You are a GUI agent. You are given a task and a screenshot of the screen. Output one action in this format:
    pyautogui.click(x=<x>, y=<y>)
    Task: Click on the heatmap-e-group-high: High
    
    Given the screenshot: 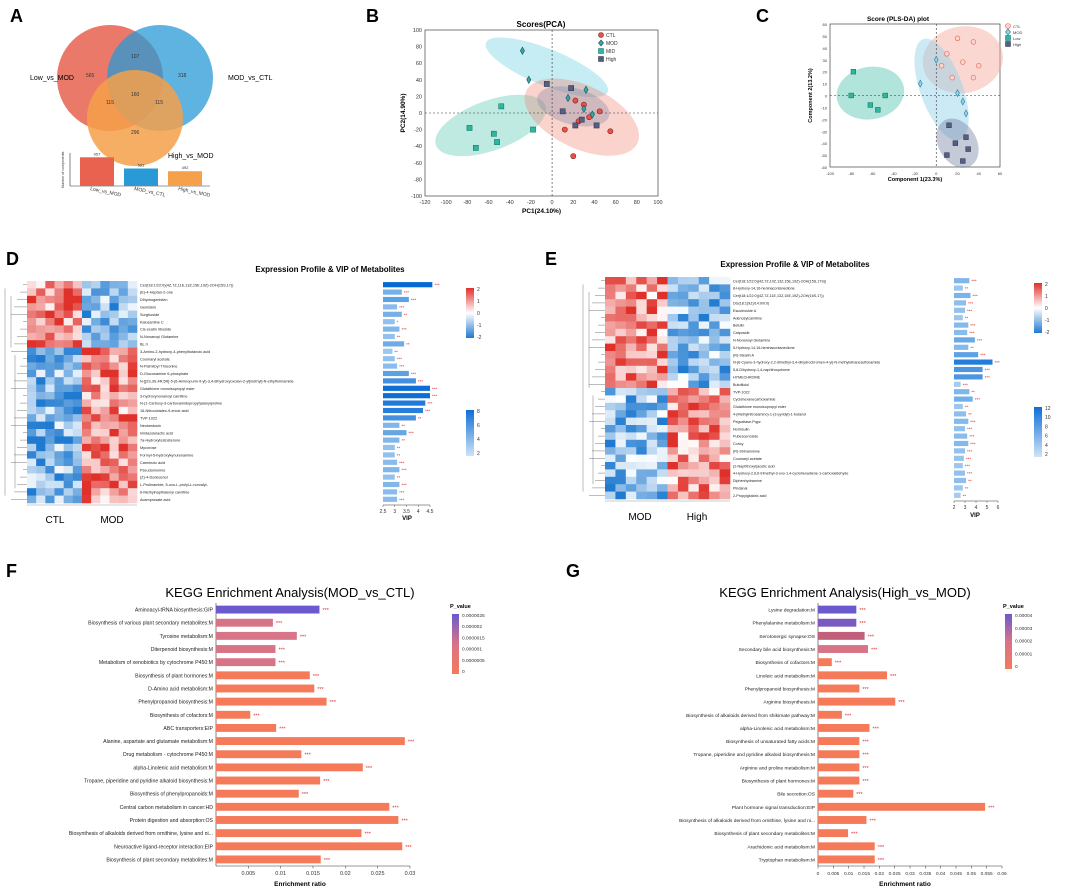 What is the action you would take?
    pyautogui.click(x=697, y=517)
    